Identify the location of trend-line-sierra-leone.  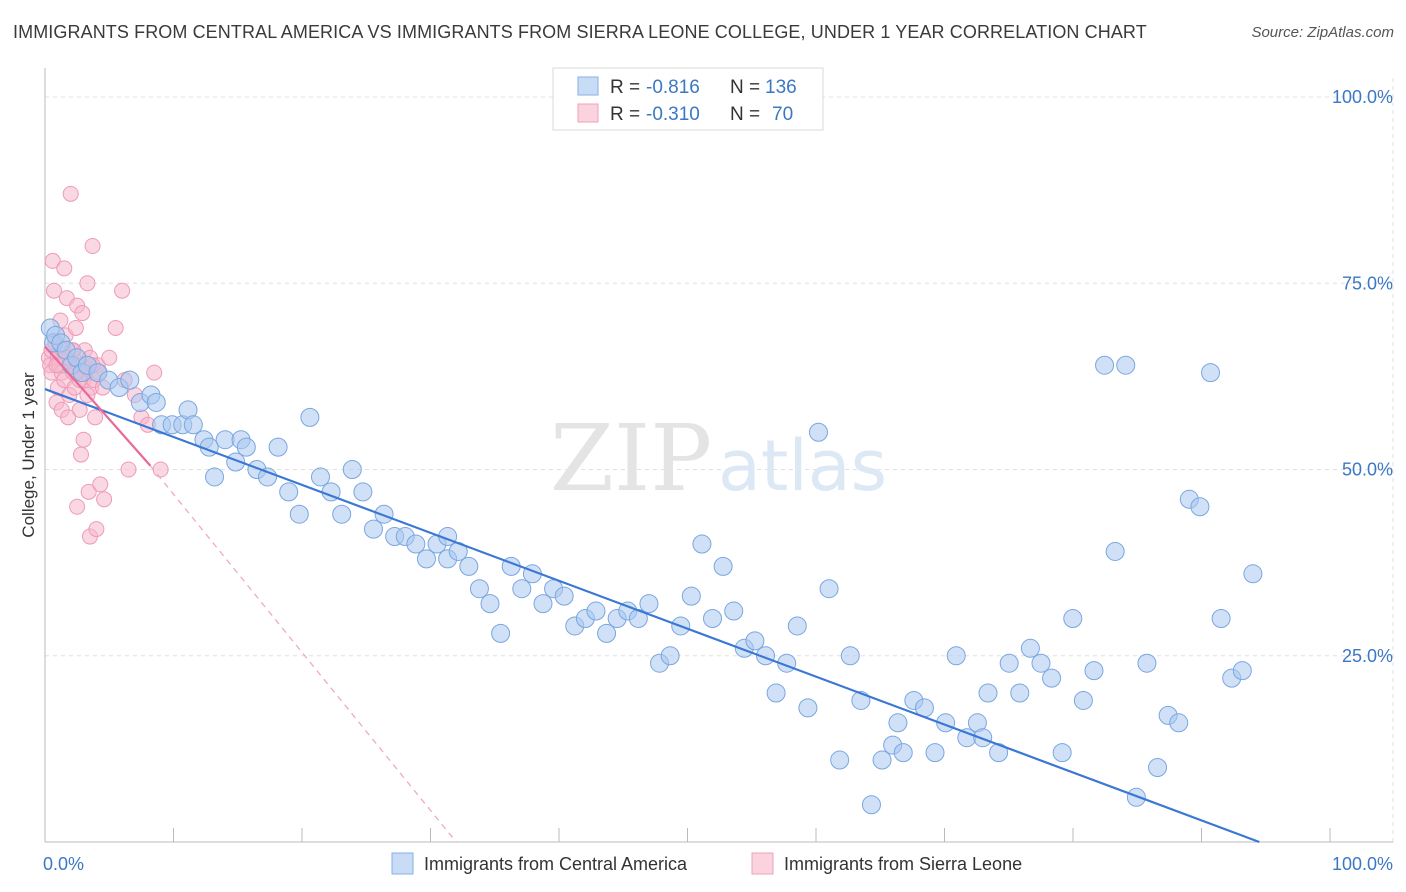
(98, 406).